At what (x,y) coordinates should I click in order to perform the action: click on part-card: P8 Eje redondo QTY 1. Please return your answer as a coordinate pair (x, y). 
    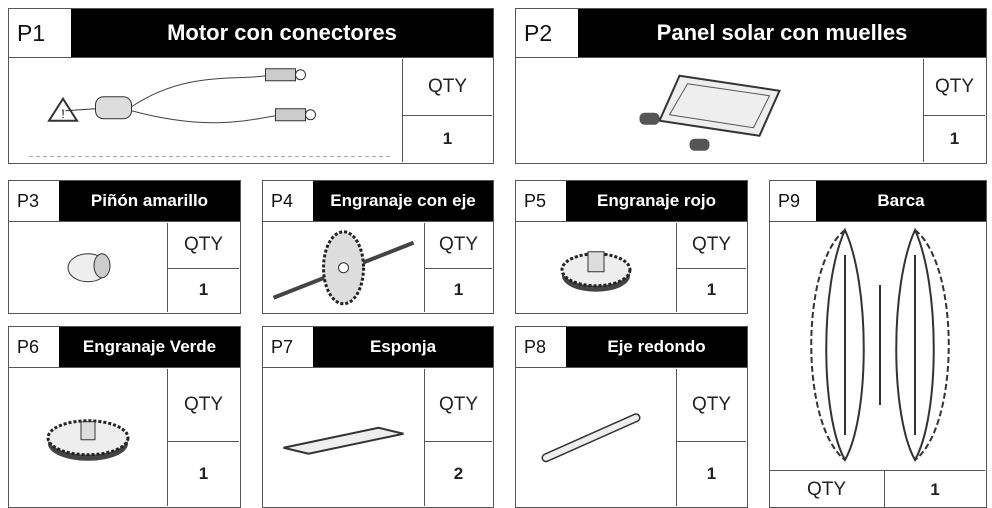
    Looking at the image, I should click on (631, 417).